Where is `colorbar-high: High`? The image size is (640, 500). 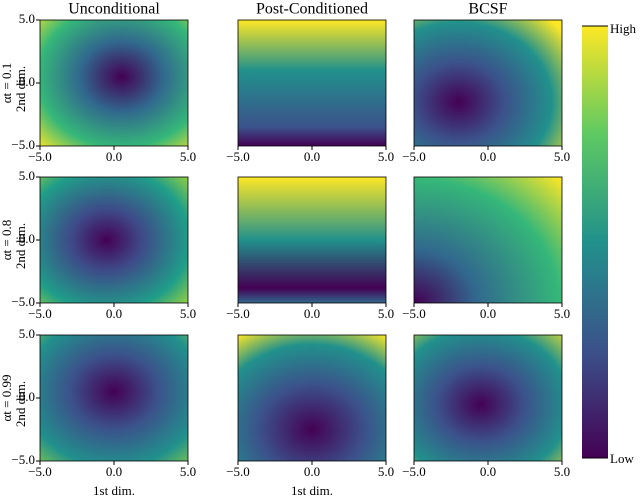
colorbar-high: High is located at coordinates (623, 28).